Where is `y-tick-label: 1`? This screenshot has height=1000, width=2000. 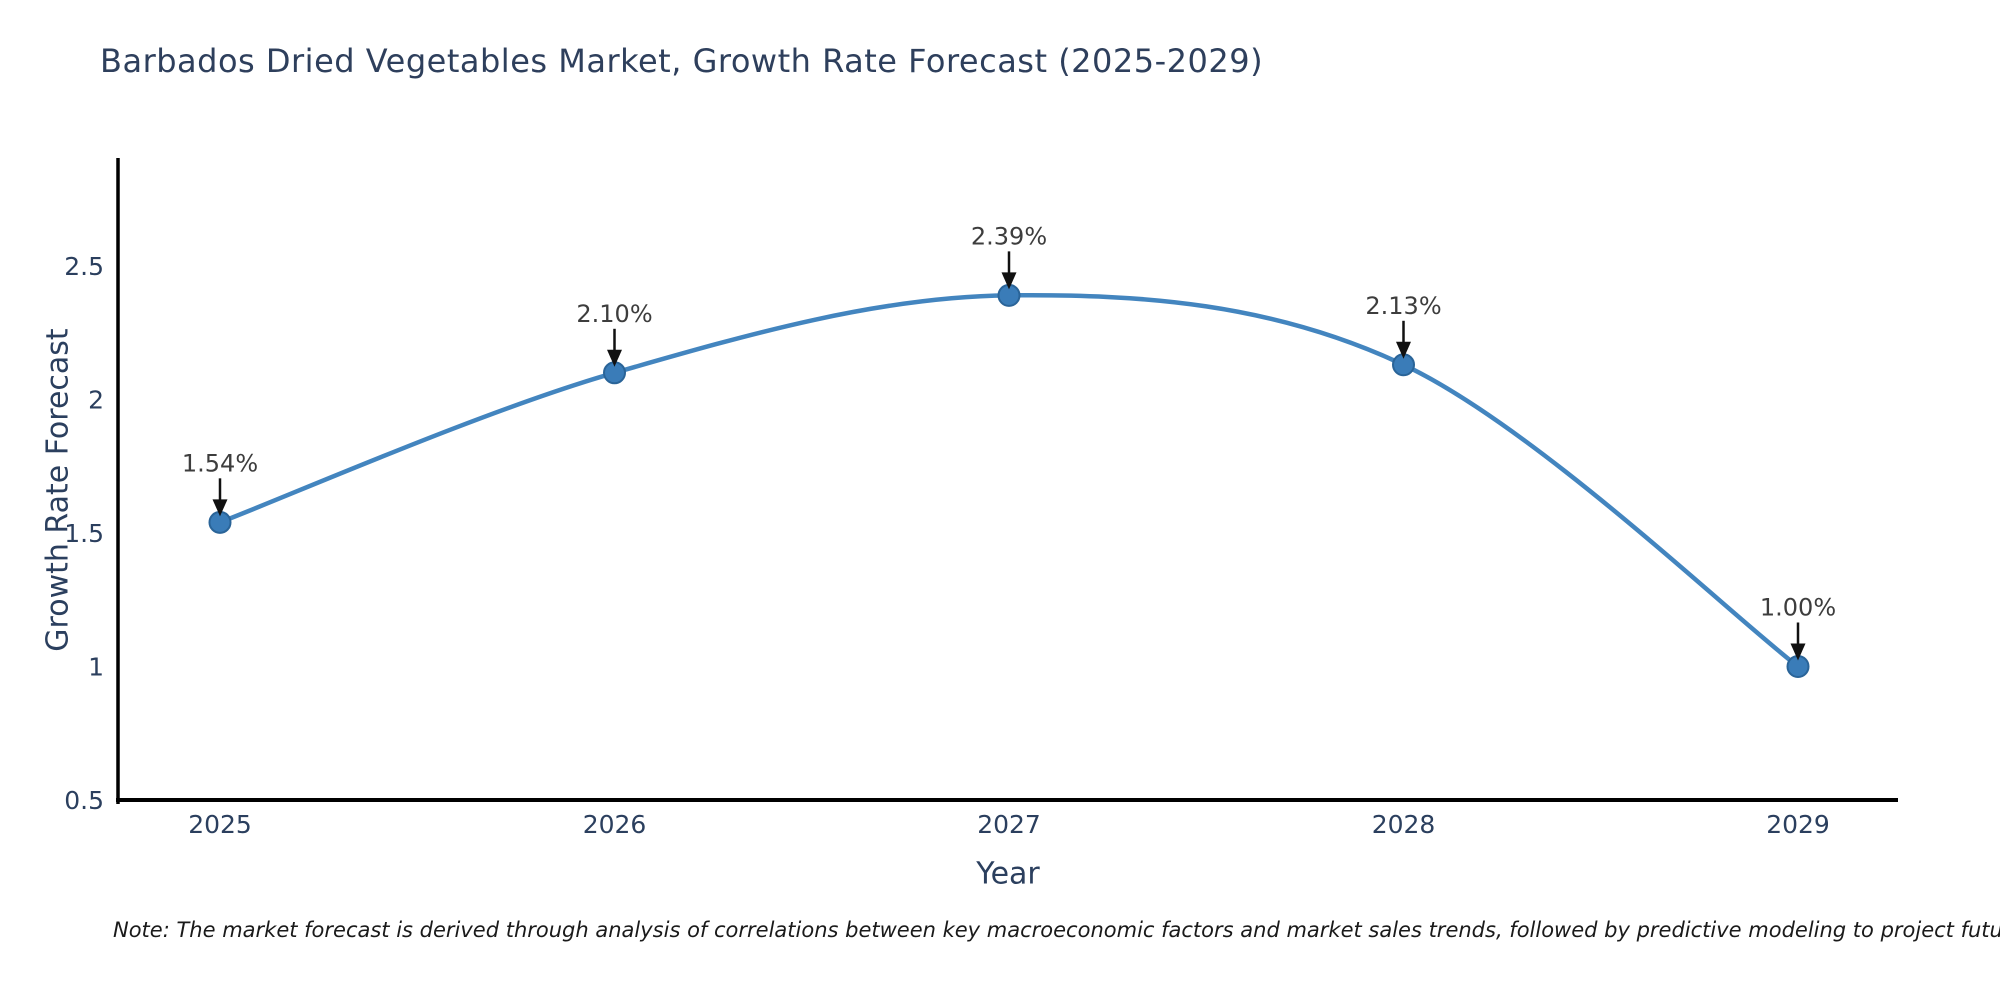
y-tick-label: 1 is located at coordinates (96, 667).